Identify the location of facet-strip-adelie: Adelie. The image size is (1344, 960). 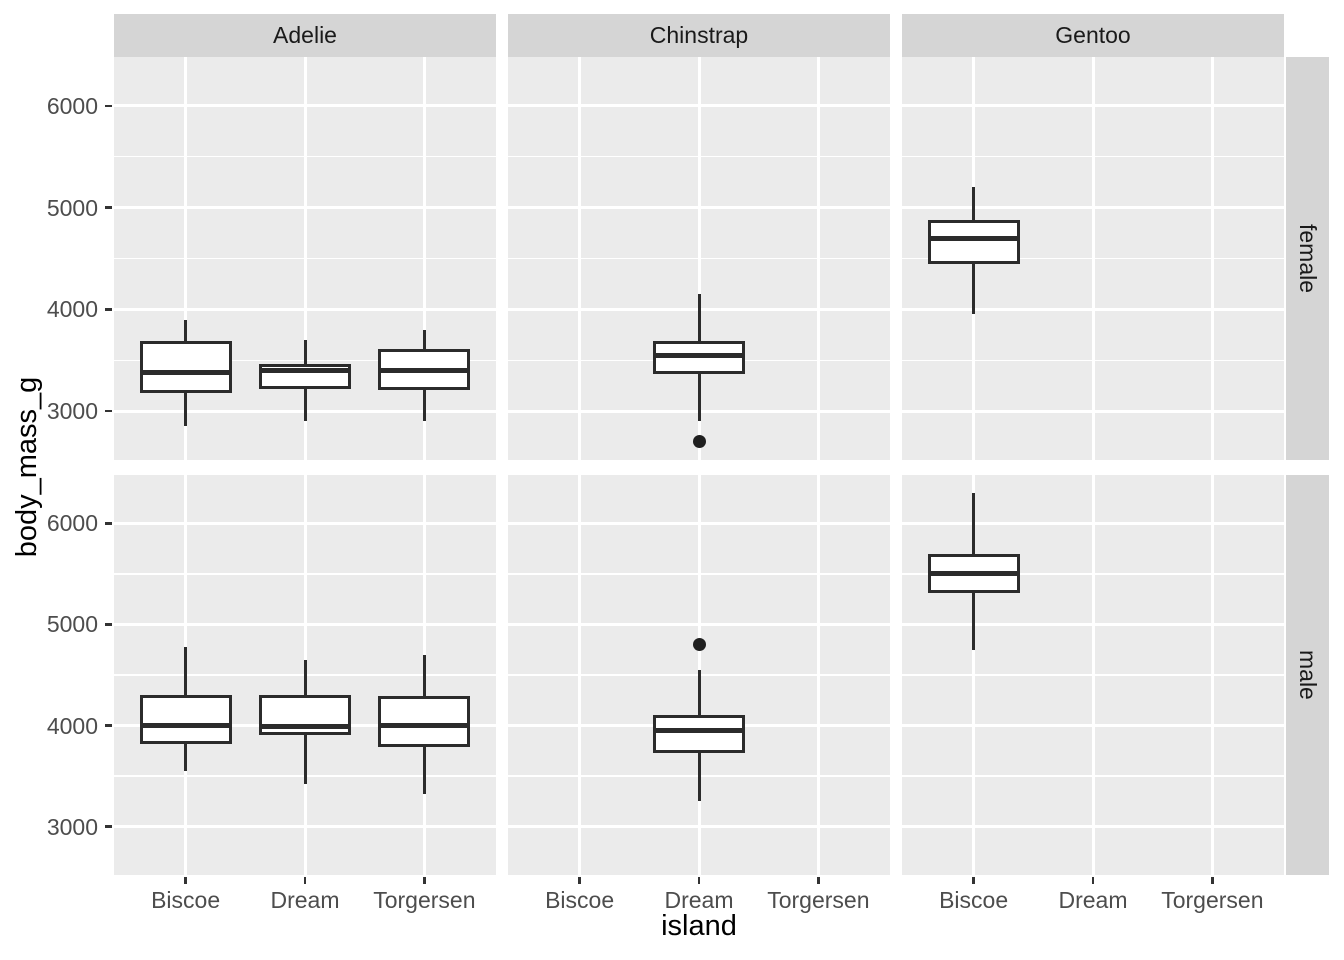
(305, 35).